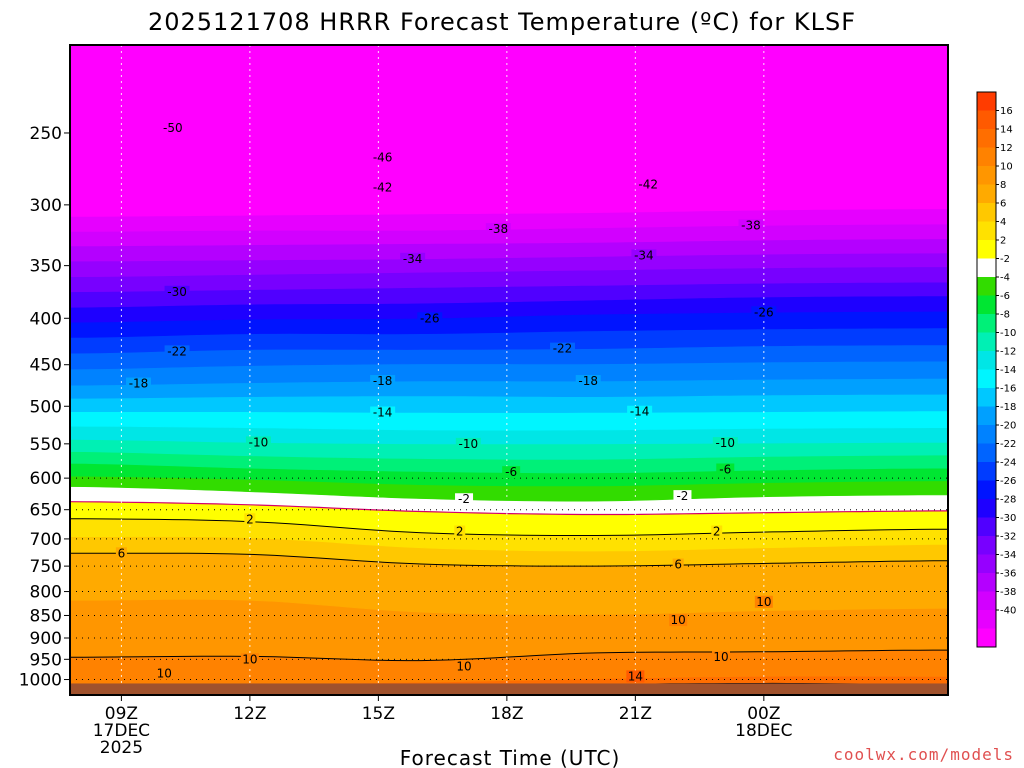 This screenshot has height=768, width=1024. Describe the element at coordinates (1003, 204) in the screenshot. I see `colorbar-label: 6` at that location.